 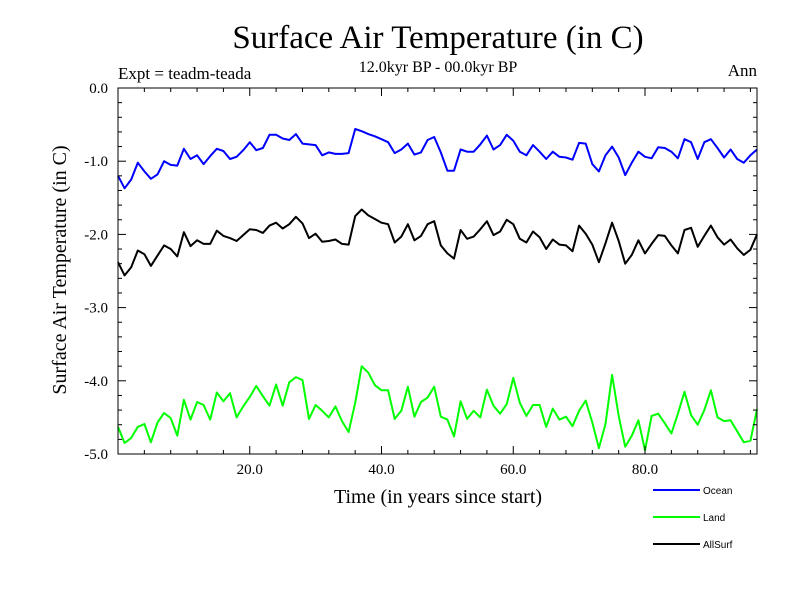 I want to click on x-tick-label: 60.0, so click(x=513, y=470).